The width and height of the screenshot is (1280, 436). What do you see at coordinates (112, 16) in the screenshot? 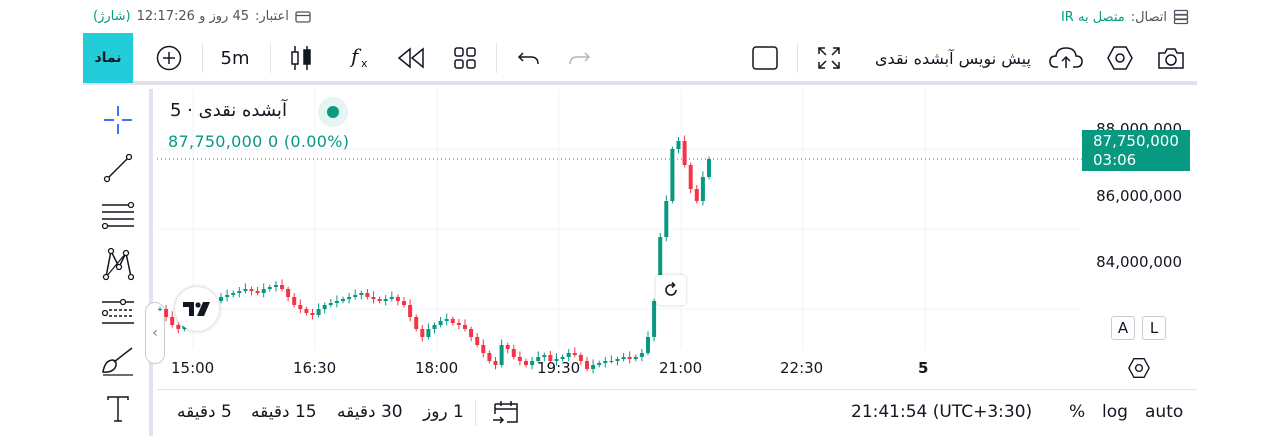
I see `charge-link: (شارژ)` at bounding box center [112, 16].